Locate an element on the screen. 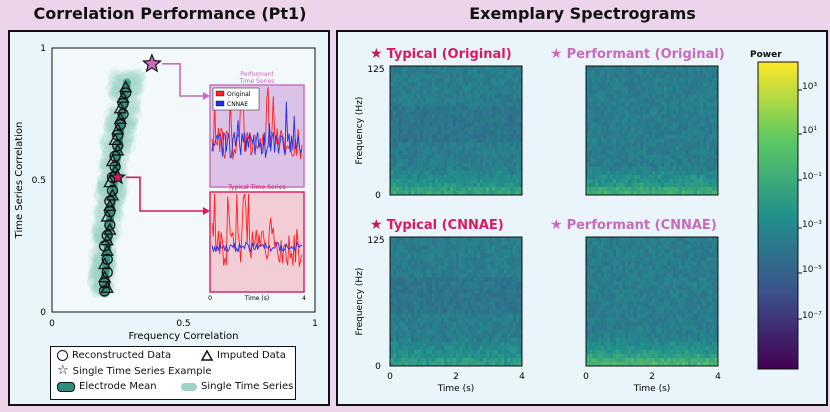 The width and height of the screenshot is (830, 412). legend-reconstructed-label: Reconstructed Data is located at coordinates (122, 355).